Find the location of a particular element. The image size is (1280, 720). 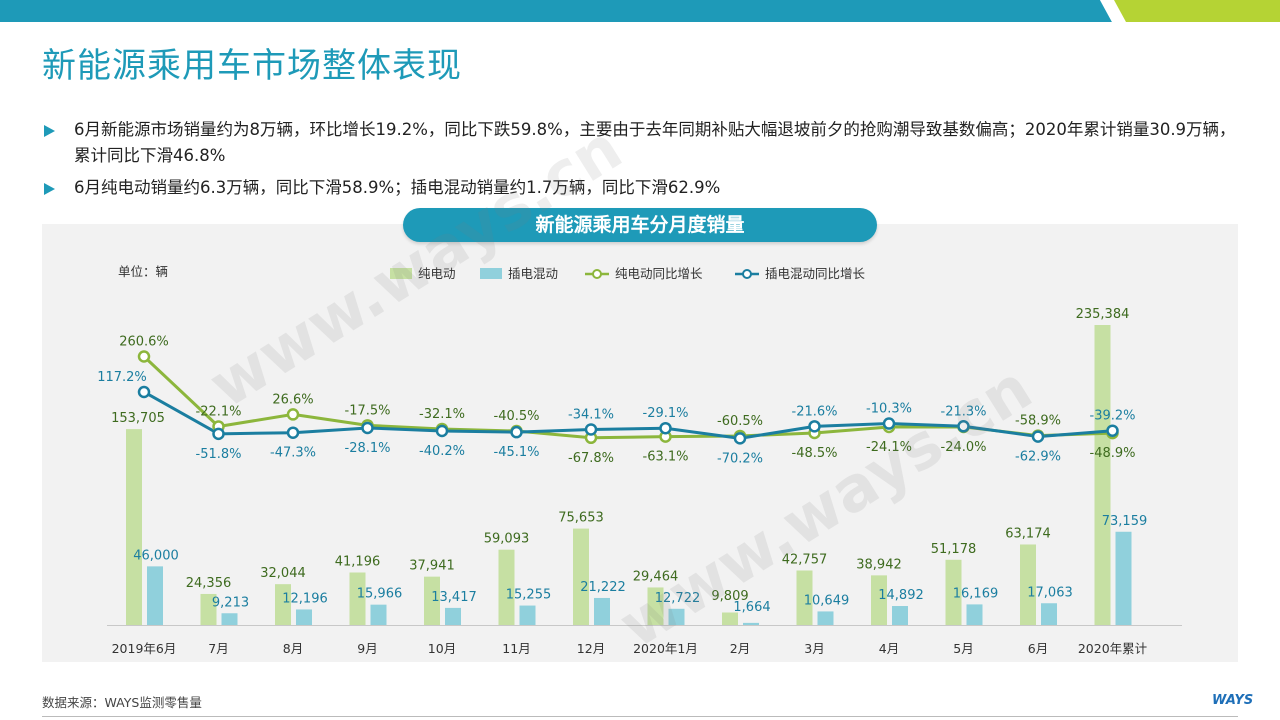

x-tick-label: 2020年累计 is located at coordinates (1112, 648).